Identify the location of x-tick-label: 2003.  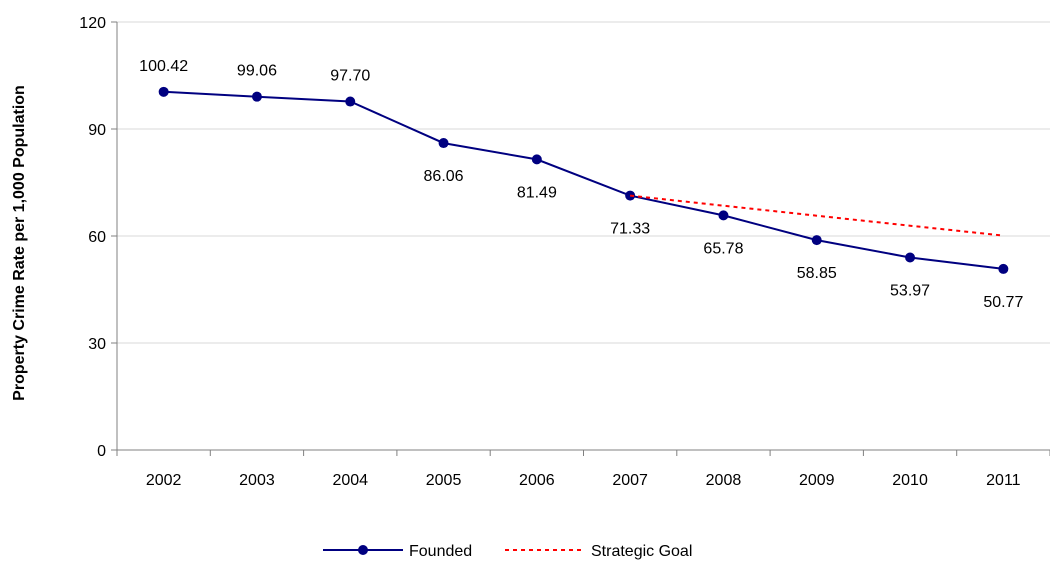
(257, 480).